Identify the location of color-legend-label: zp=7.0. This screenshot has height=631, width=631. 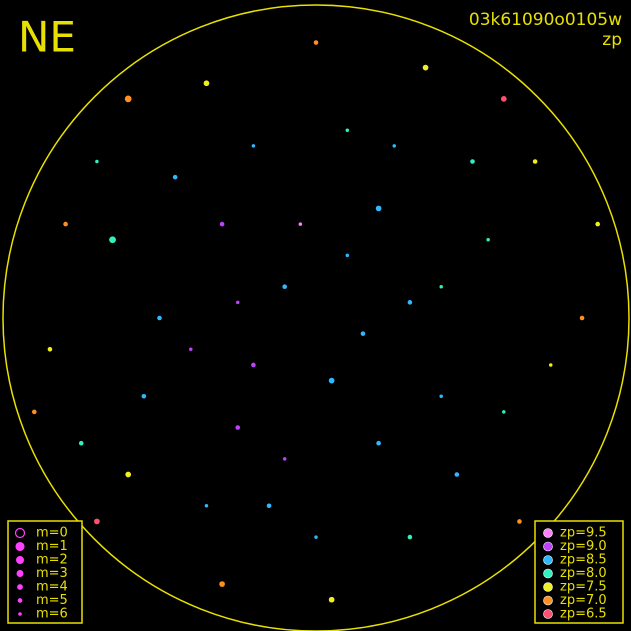
(583, 600).